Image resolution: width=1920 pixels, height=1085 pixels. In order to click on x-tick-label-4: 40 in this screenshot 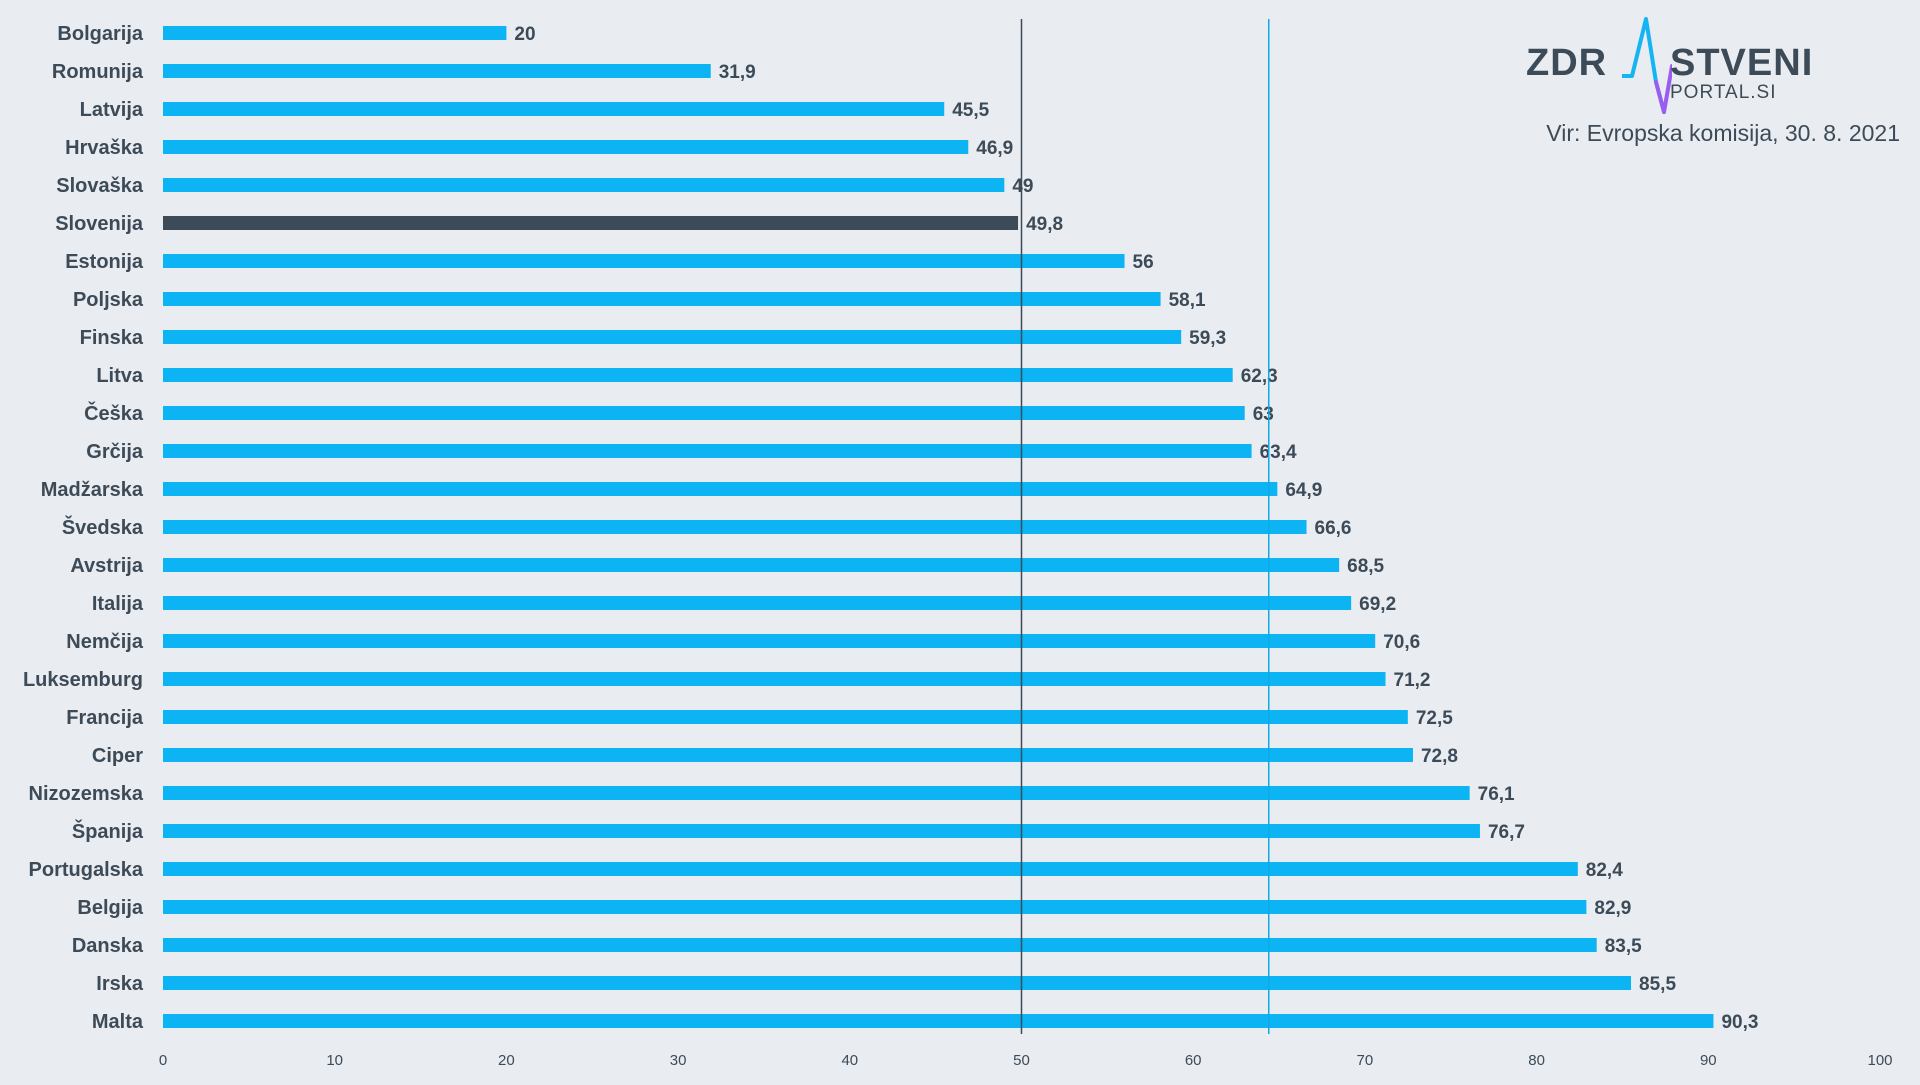, I will do `click(849, 1060)`.